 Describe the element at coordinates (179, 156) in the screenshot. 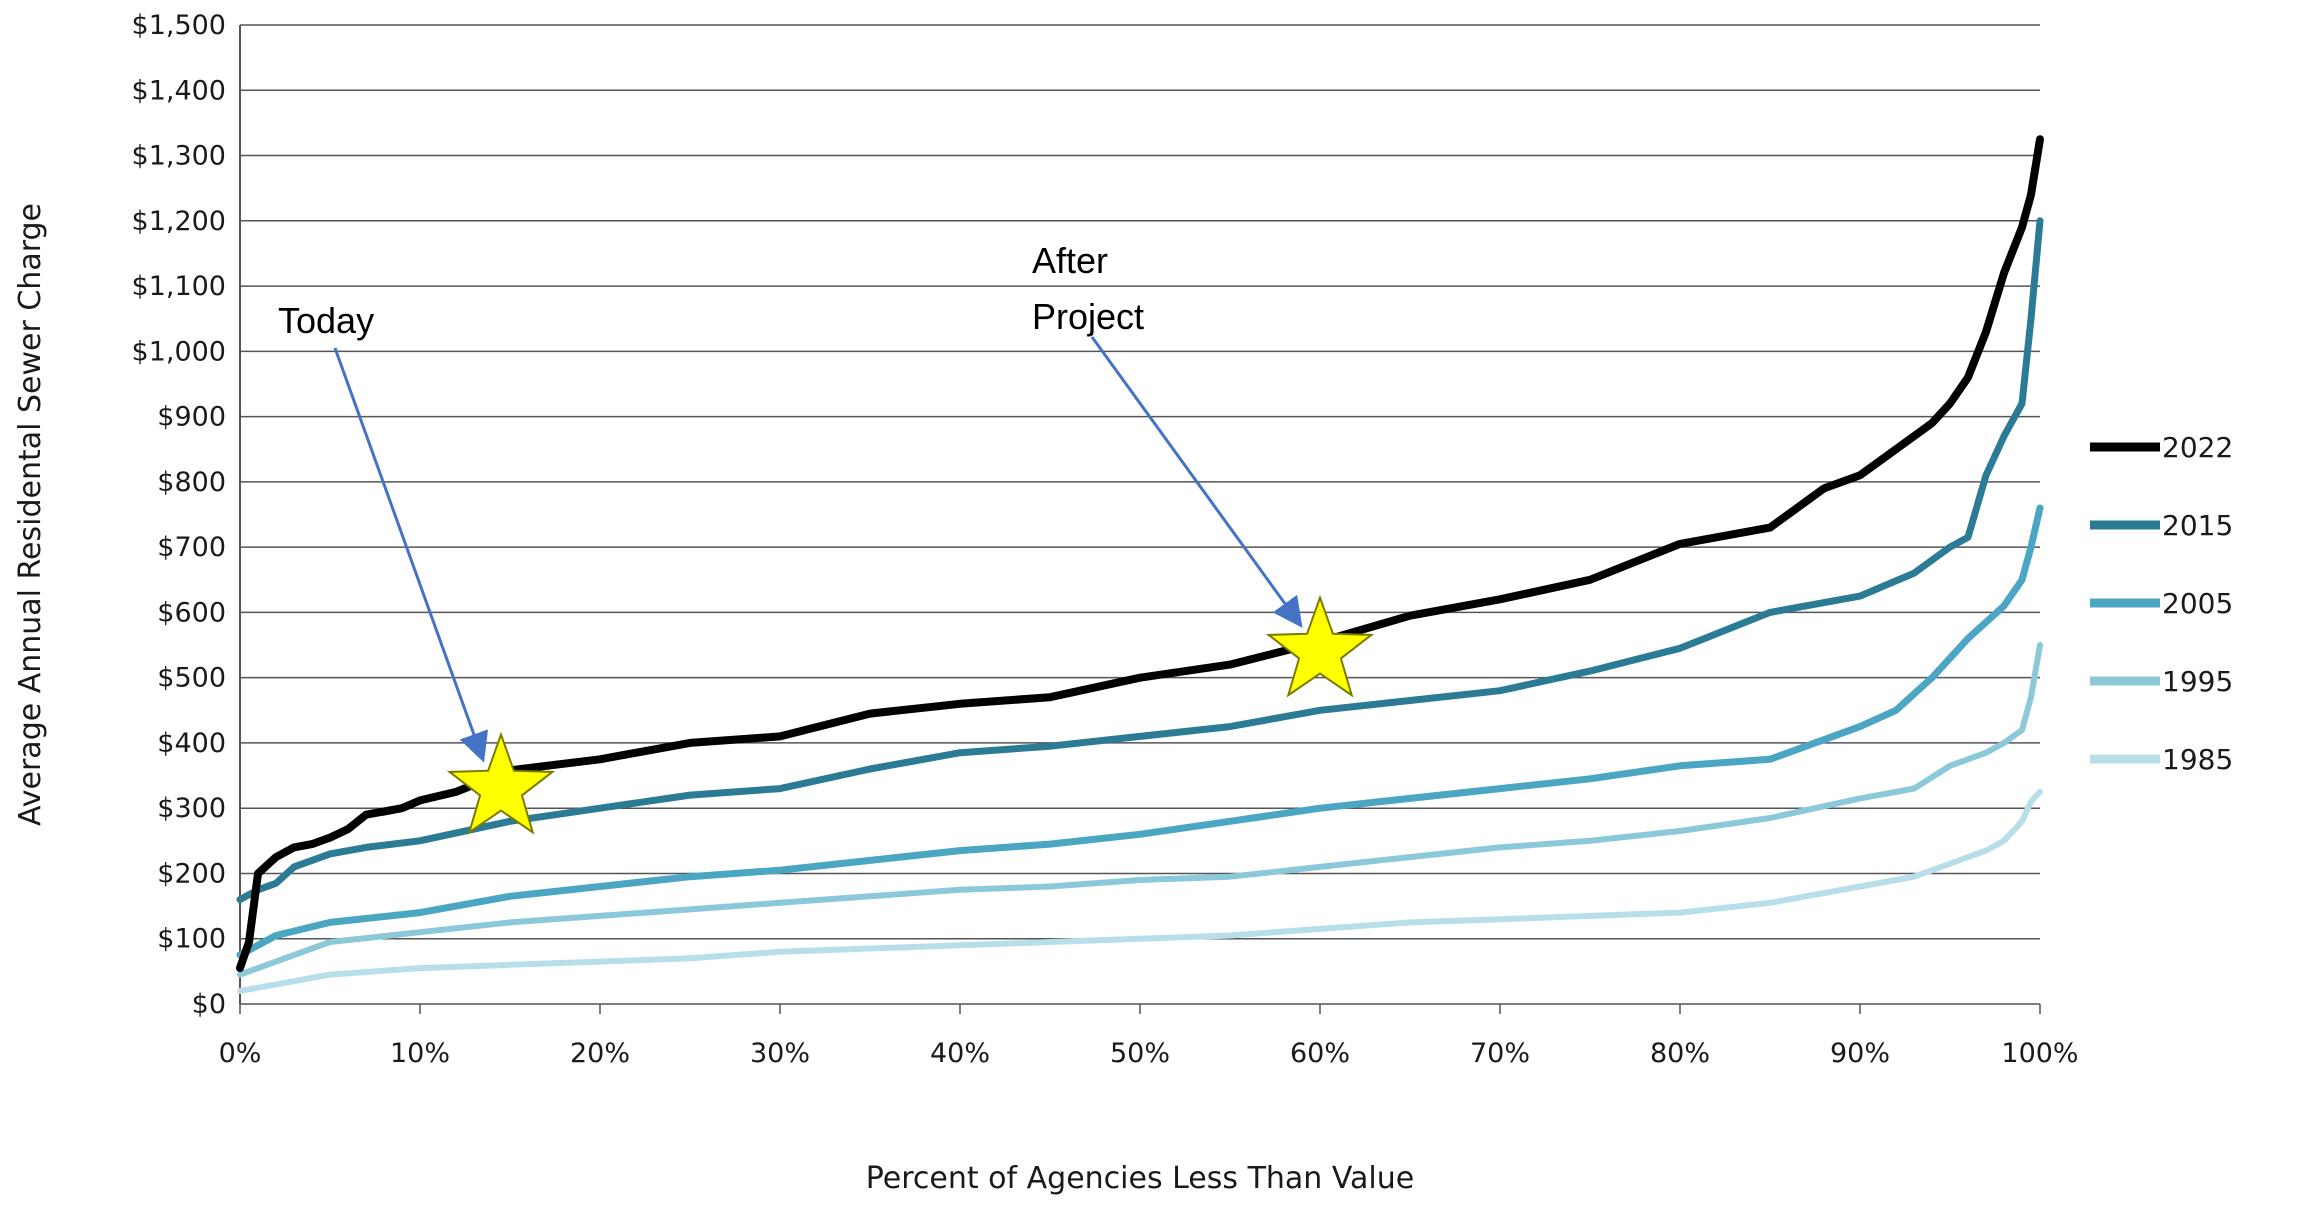

I see `y-tick-label: $1,300` at that location.